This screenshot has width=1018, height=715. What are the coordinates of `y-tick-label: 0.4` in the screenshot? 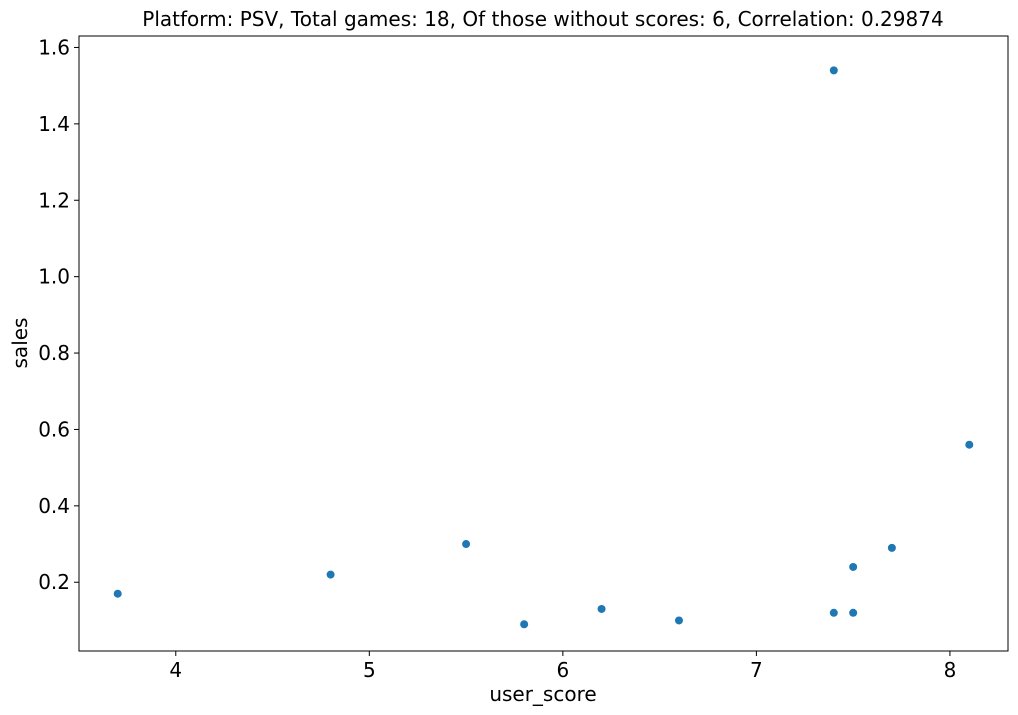 It's located at (54, 506).